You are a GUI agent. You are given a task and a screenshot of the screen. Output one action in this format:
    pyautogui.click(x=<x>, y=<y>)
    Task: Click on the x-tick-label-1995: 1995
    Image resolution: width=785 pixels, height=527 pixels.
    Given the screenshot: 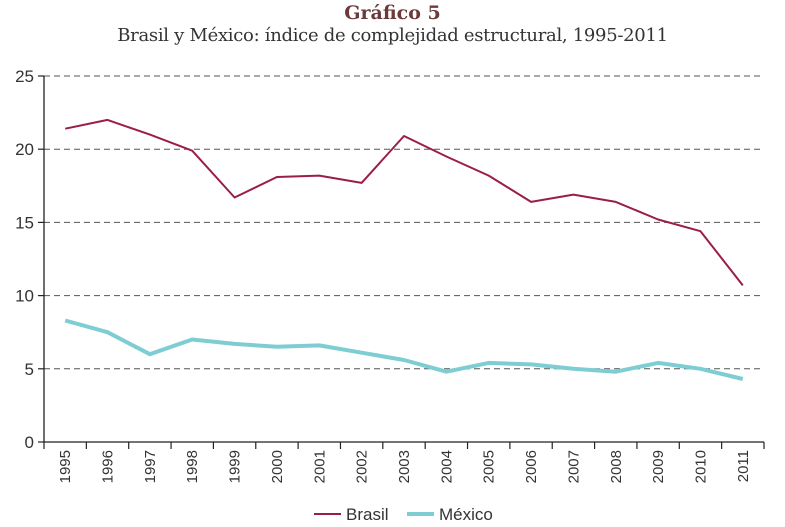 What is the action you would take?
    pyautogui.click(x=65, y=466)
    